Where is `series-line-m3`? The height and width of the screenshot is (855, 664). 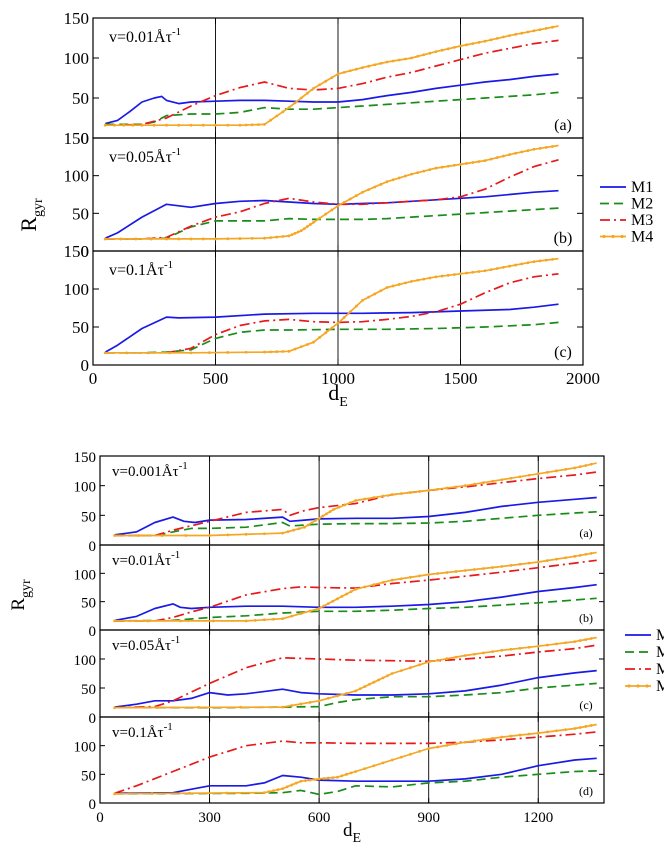
series-line-m3 is located at coordinates (332, 199).